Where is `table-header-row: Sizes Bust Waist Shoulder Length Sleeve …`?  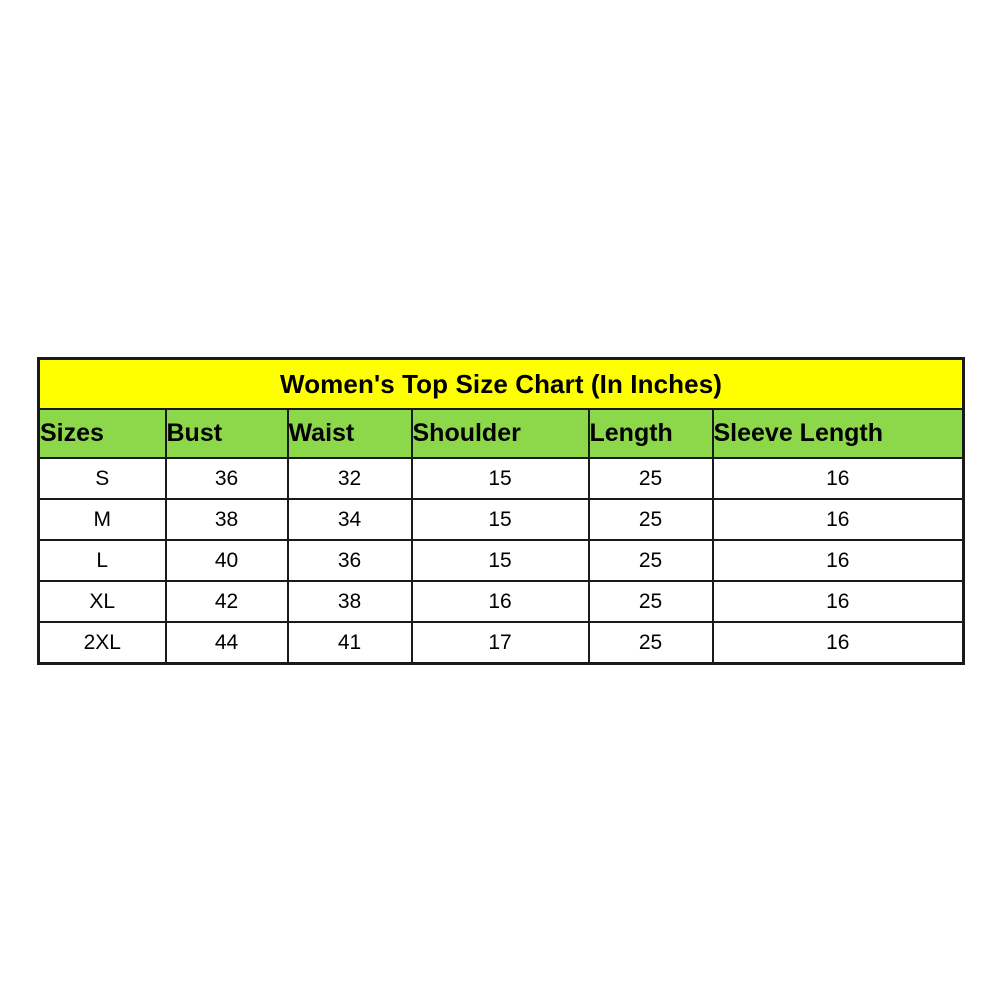 table-header-row: Sizes Bust Waist Shoulder Length Sleeve … is located at coordinates (501, 433).